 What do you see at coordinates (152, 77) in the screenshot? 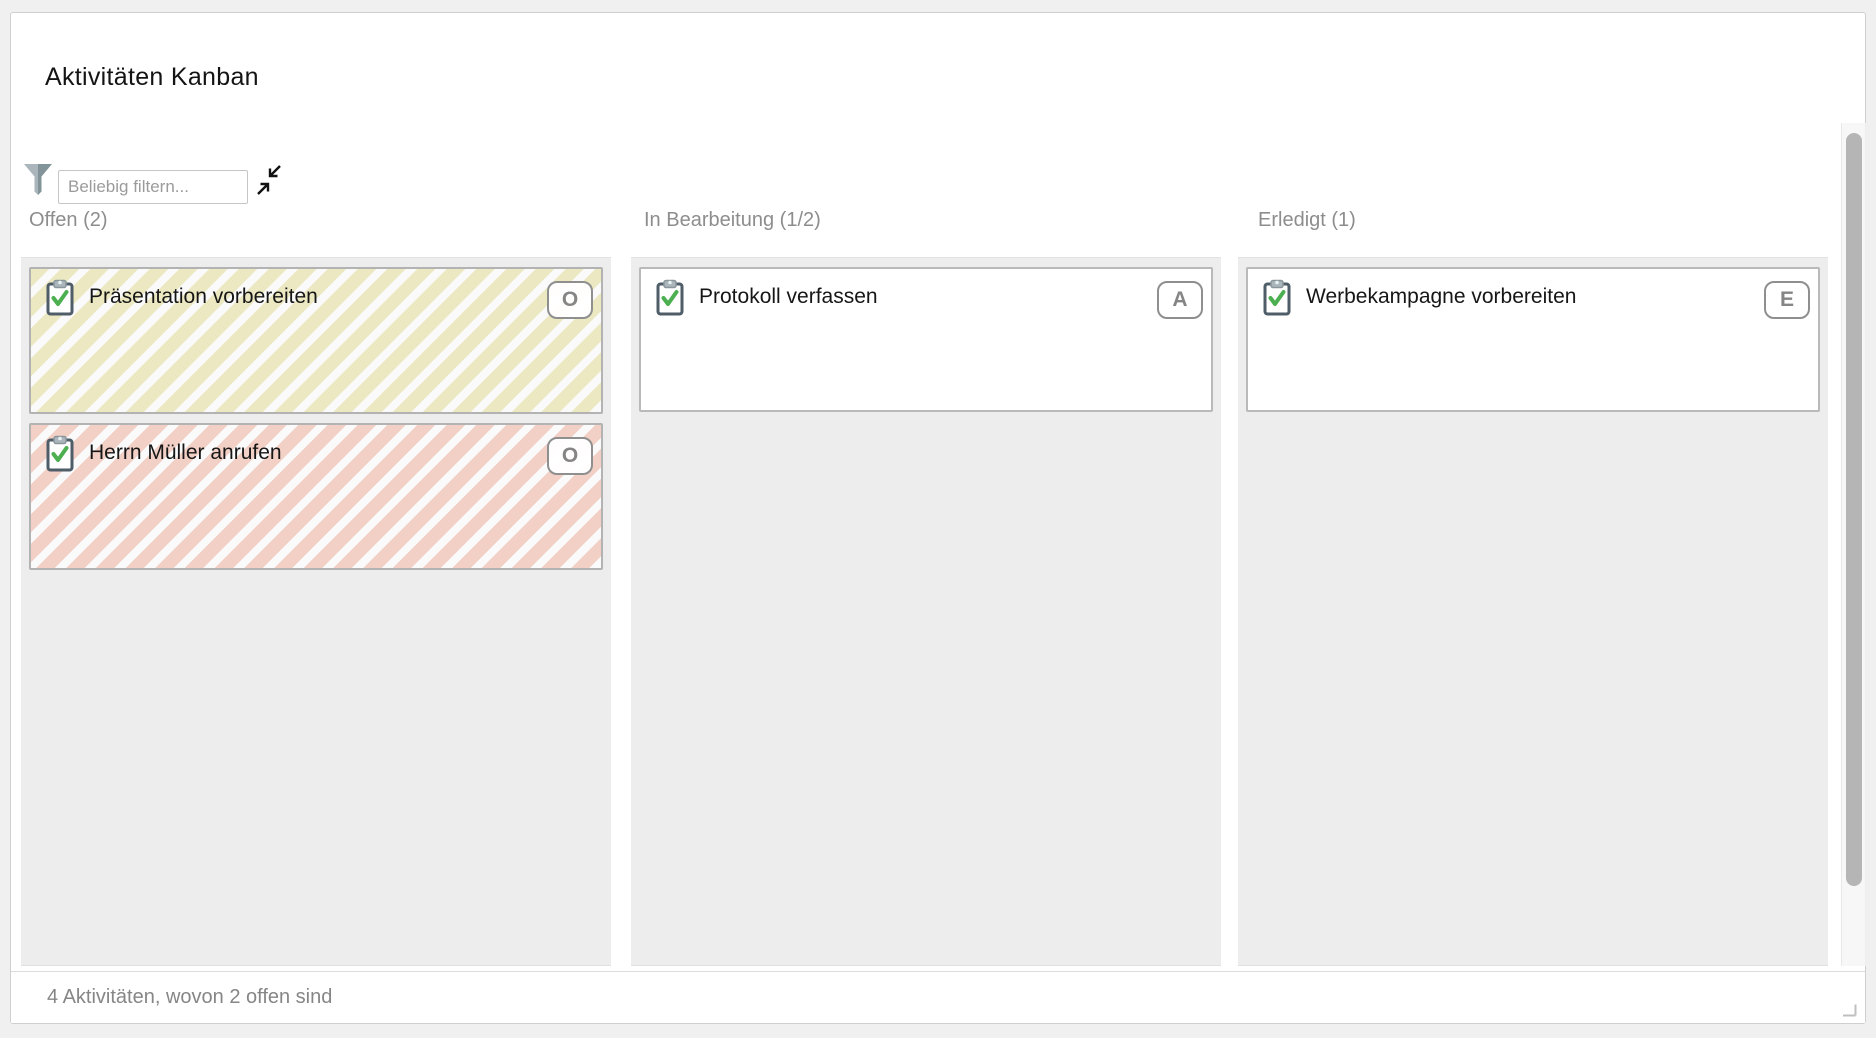
I see `page-title: Aktivitäten Kanban` at bounding box center [152, 77].